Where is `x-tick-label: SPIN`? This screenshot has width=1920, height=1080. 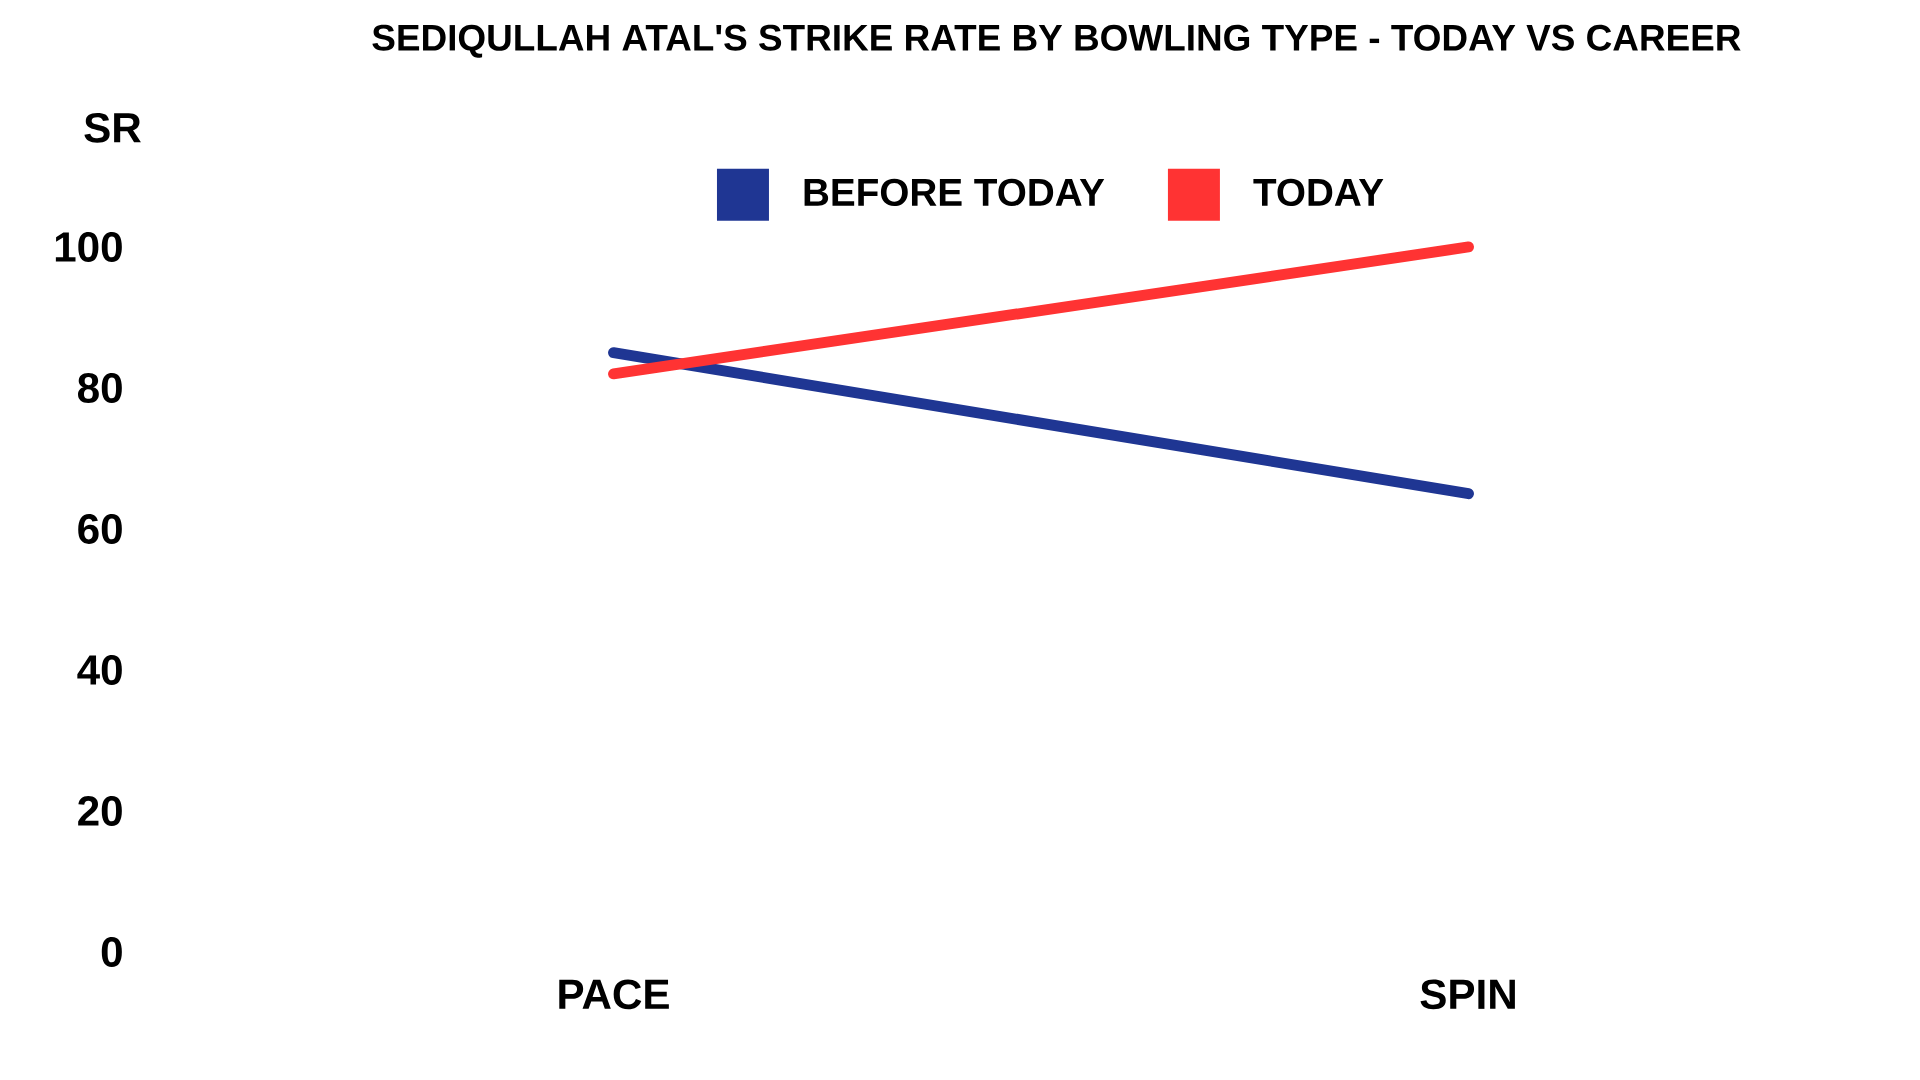
x-tick-label: SPIN is located at coordinates (1467, 994).